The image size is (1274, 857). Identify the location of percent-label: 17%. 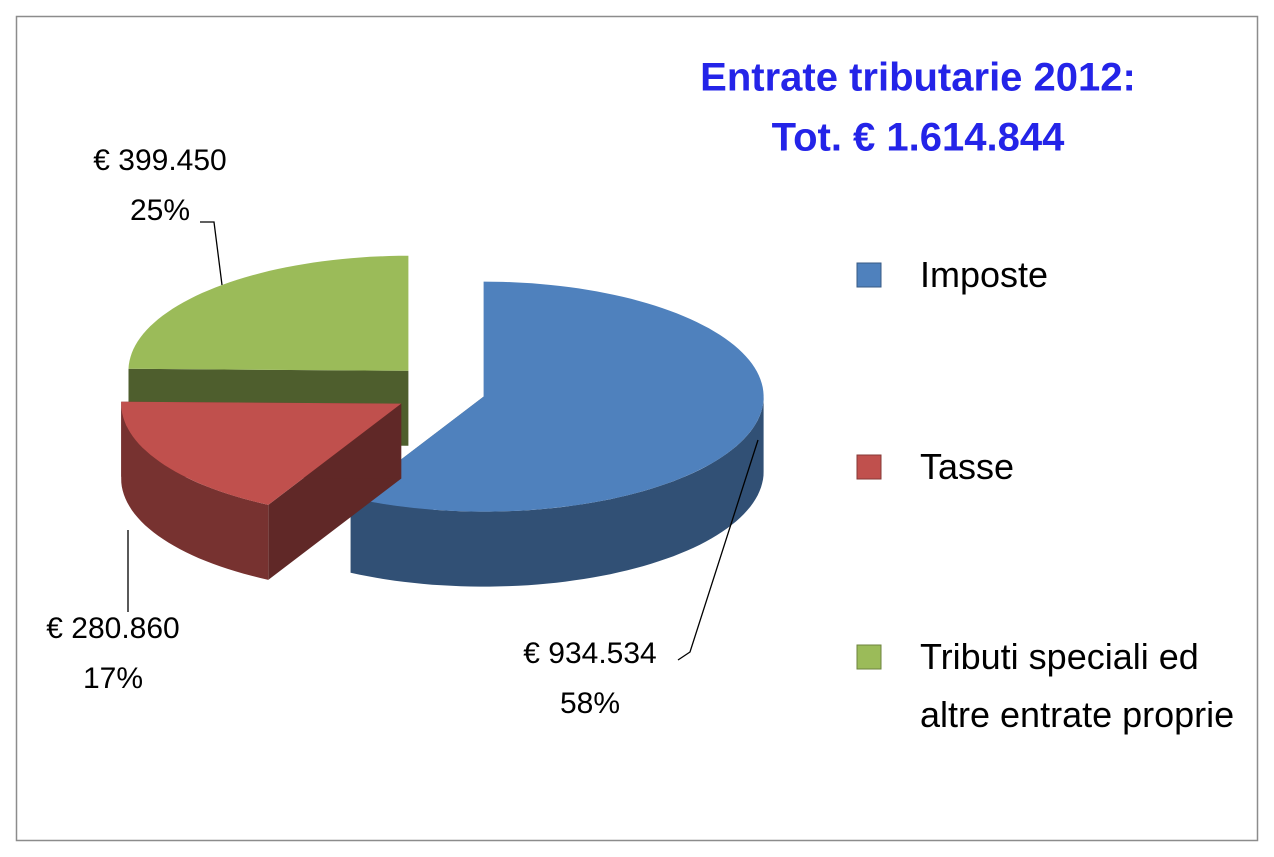
(113, 678).